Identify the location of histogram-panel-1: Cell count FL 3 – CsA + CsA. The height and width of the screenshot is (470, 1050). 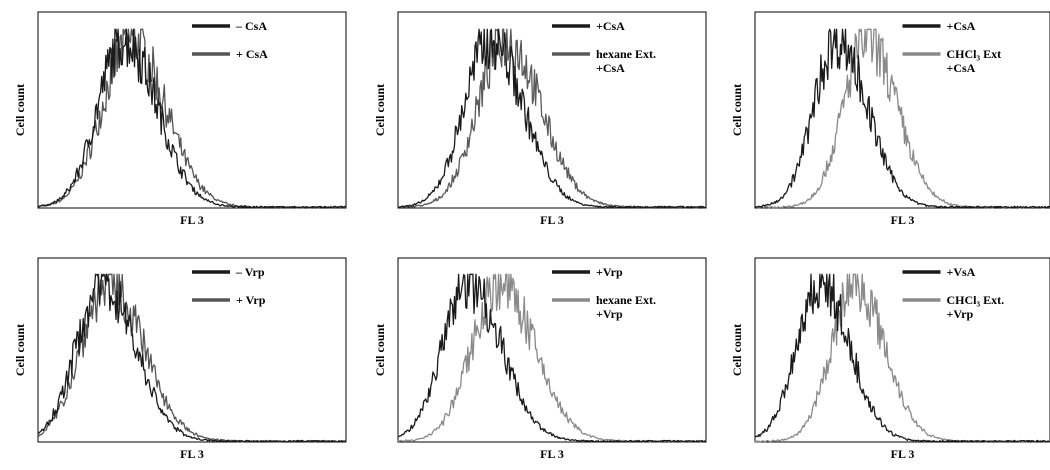
(180, 119).